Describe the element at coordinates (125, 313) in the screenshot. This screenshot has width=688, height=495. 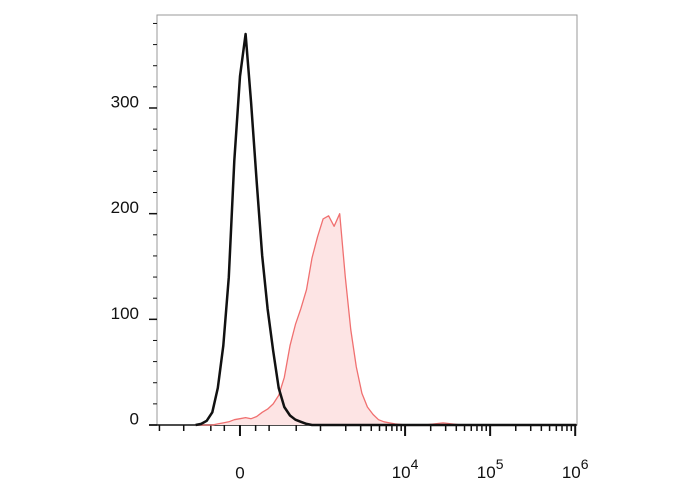
I see `y-tick-label: 100` at that location.